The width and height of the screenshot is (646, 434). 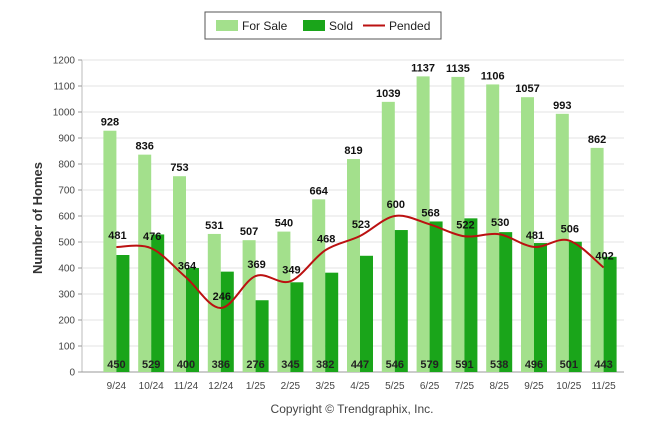 What do you see at coordinates (603, 365) in the screenshot?
I see `data-label-sold: 443` at bounding box center [603, 365].